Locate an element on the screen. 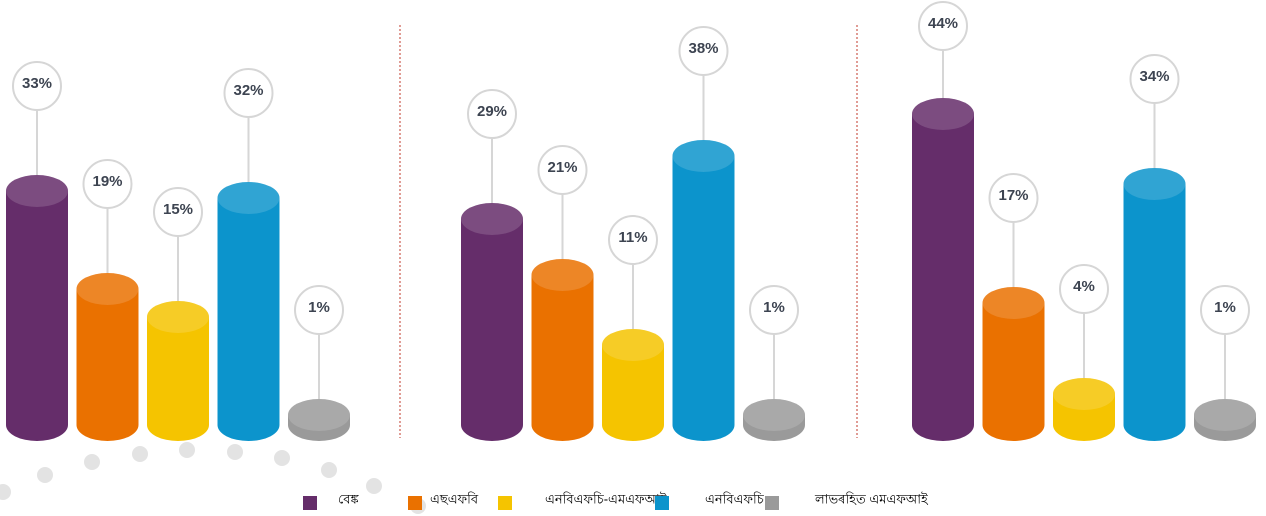 The width and height of the screenshot is (1266, 516). data-label: 38% is located at coordinates (703, 48).